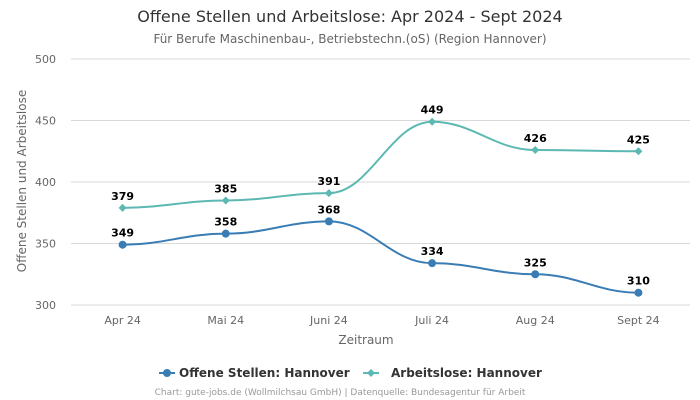 The height and width of the screenshot is (400, 700). Describe the element at coordinates (45, 305) in the screenshot. I see `y-tick-label: 300` at that location.